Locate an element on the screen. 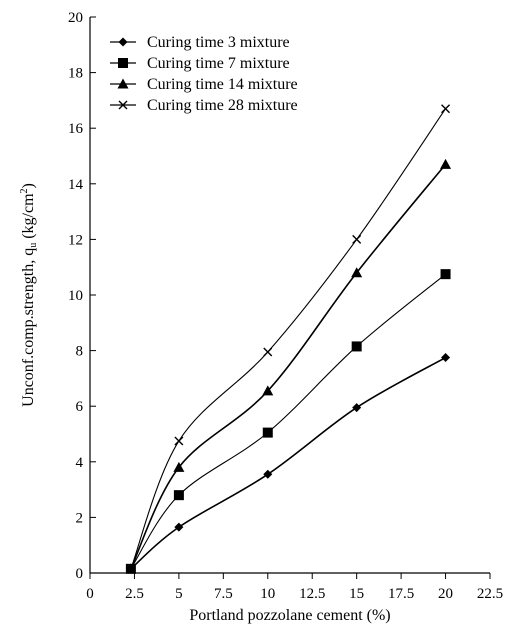  y-axis-title-superscript: 2 is located at coordinates (24, 190).